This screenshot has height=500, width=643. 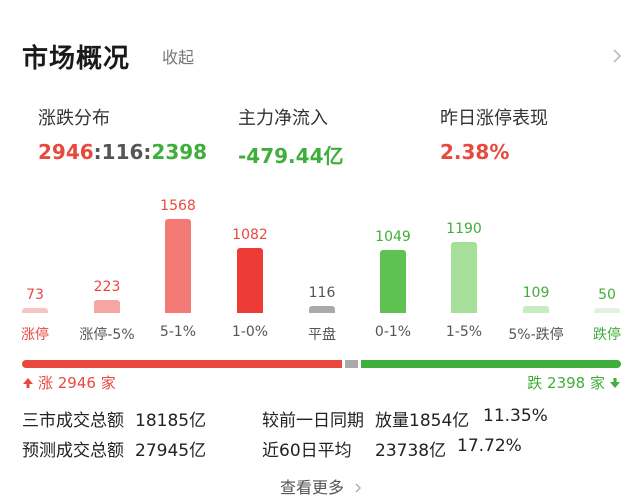 What do you see at coordinates (35, 335) in the screenshot?
I see `category-label: 涨停` at bounding box center [35, 335].